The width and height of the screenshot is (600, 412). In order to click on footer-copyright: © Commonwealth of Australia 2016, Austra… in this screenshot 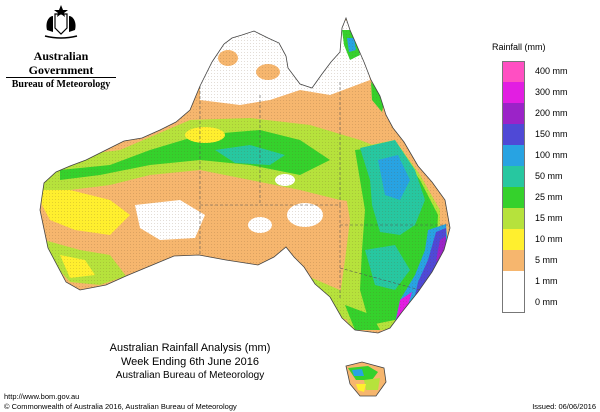, I will do `click(120, 406)`.